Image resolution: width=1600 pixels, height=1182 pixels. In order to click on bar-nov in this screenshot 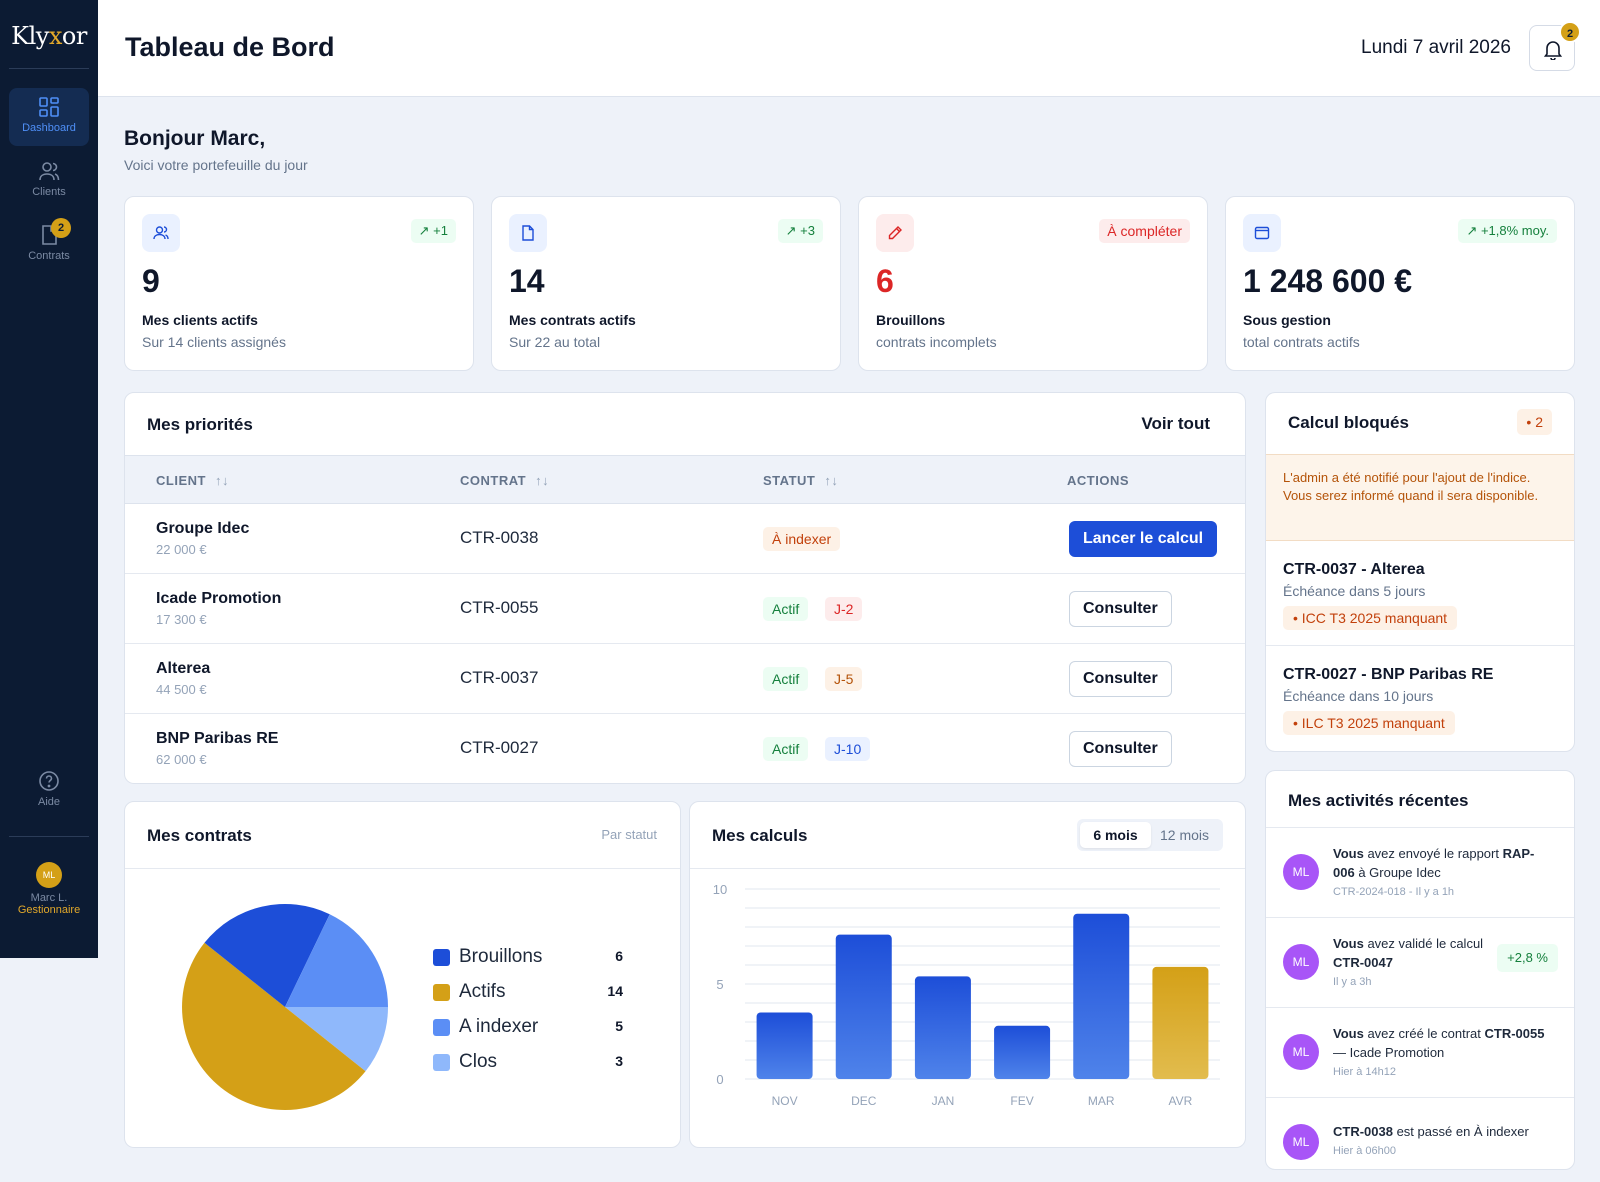, I will do `click(784, 1046)`.